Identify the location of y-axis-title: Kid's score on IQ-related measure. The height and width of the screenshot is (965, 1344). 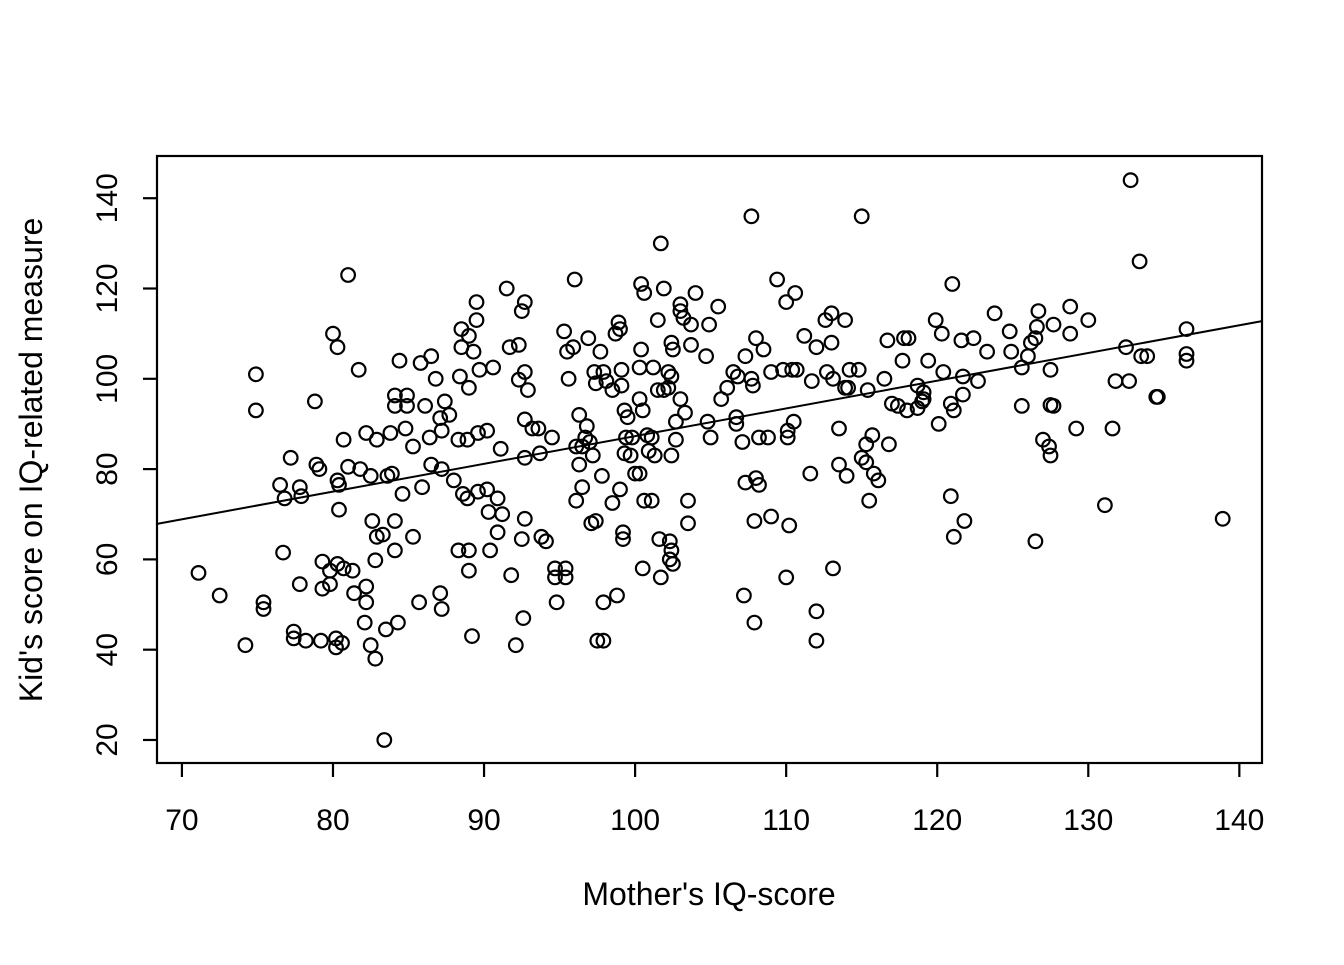
(31, 460).